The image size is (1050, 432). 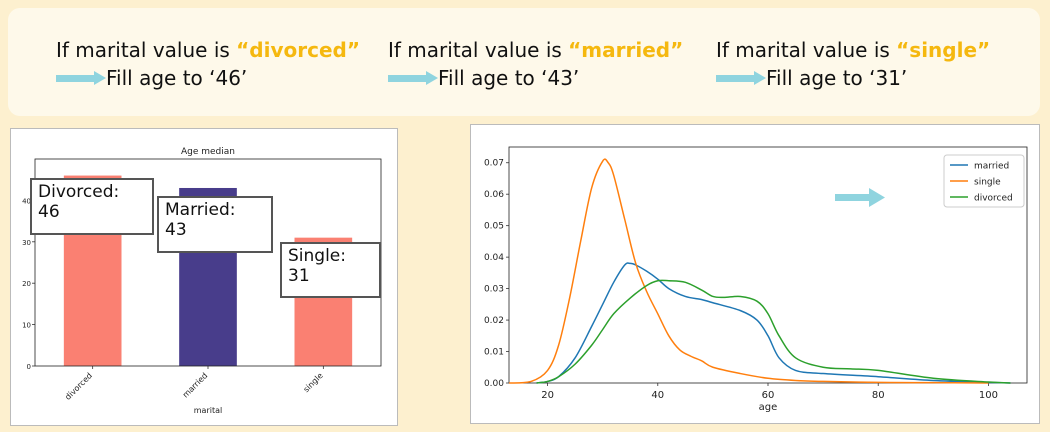 What do you see at coordinates (494, 195) in the screenshot?
I see `y-tick-label: 0.06` at bounding box center [494, 195].